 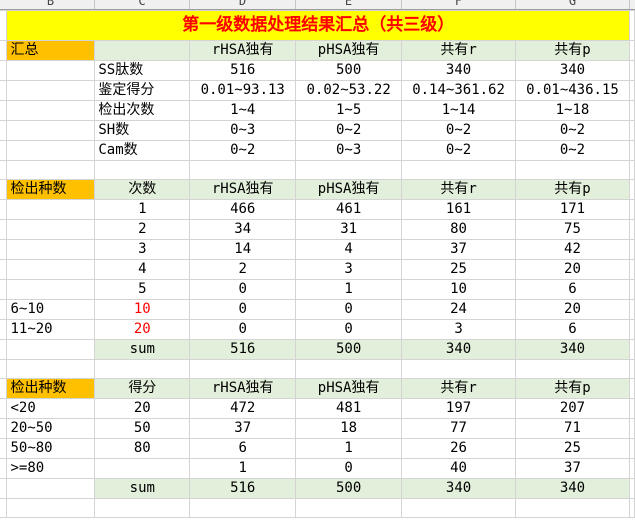 I want to click on column-heading, so click(x=142, y=50).